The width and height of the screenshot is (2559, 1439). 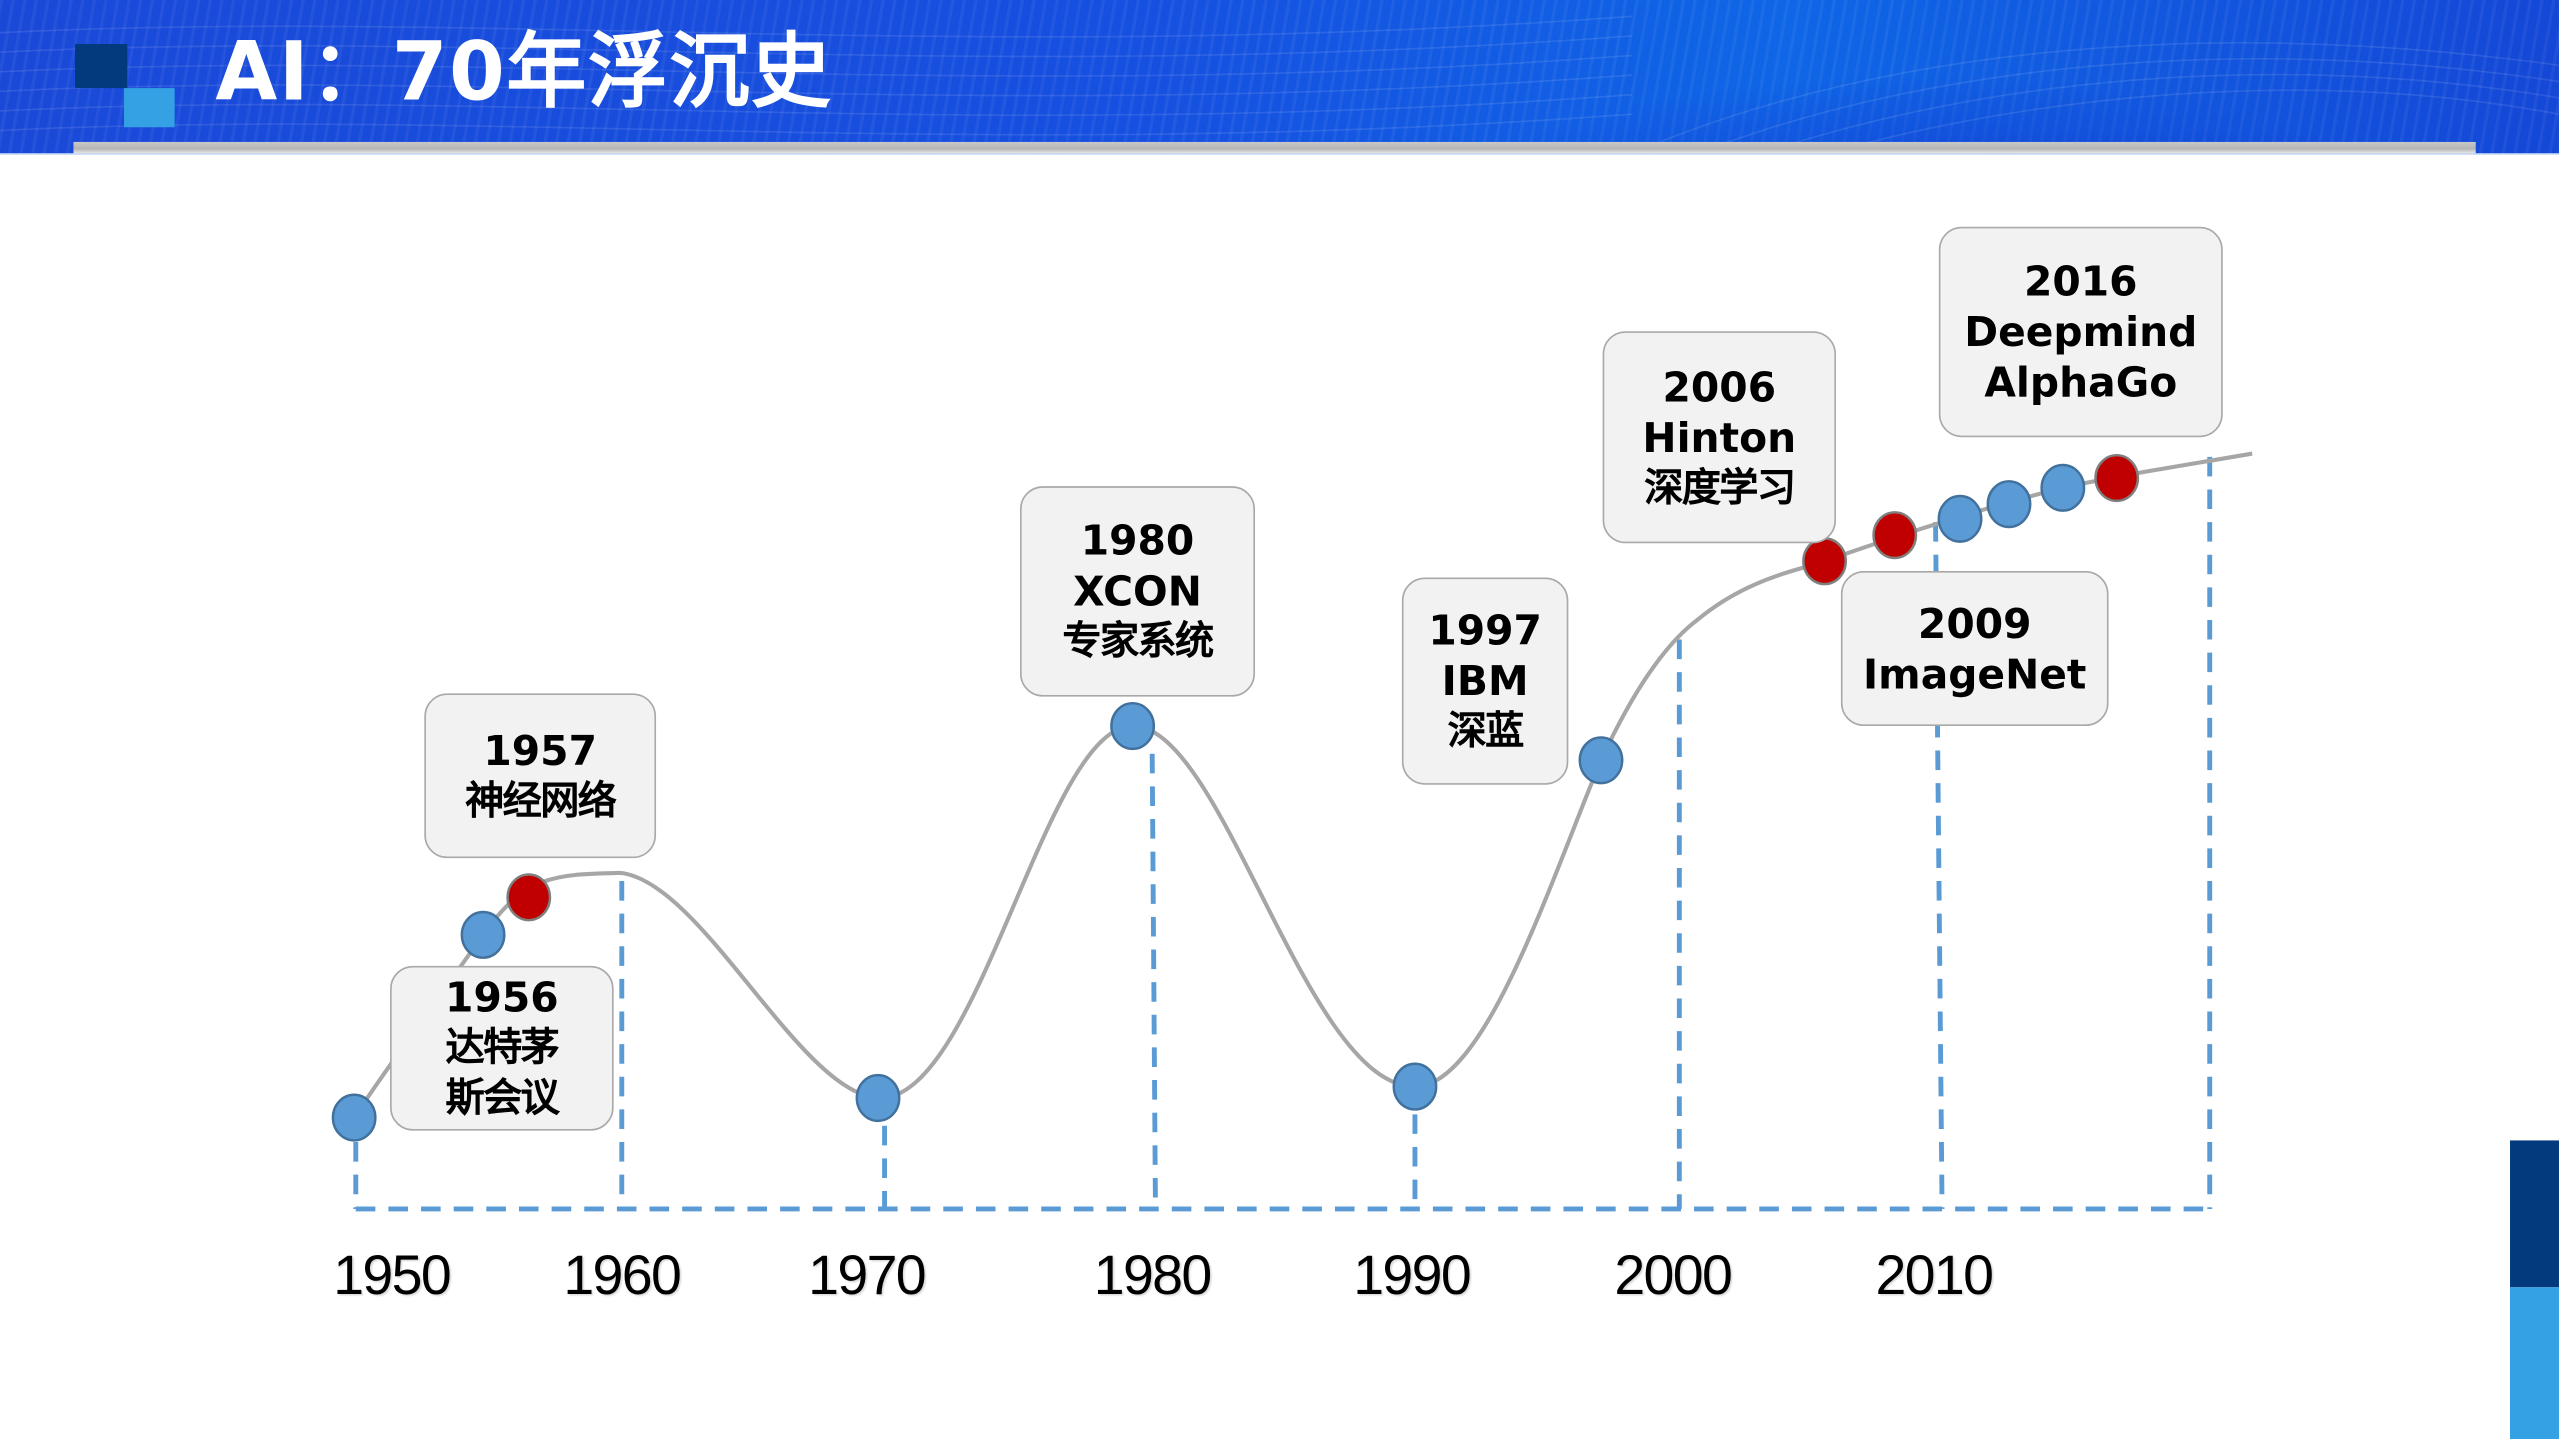 What do you see at coordinates (1138, 641) in the screenshot?
I see `event-label: 专家系统` at bounding box center [1138, 641].